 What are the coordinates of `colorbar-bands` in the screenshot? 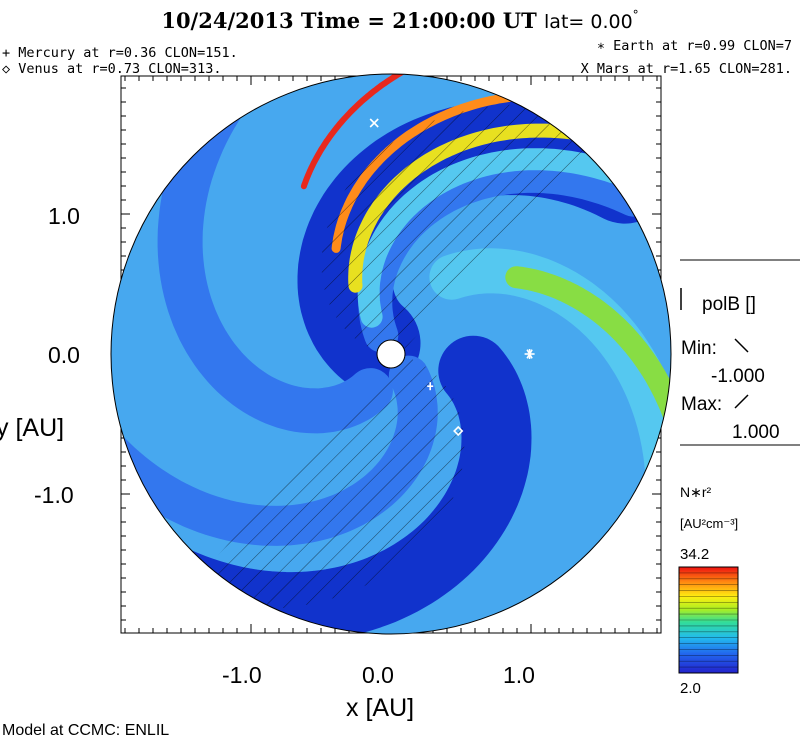 It's located at (708, 620).